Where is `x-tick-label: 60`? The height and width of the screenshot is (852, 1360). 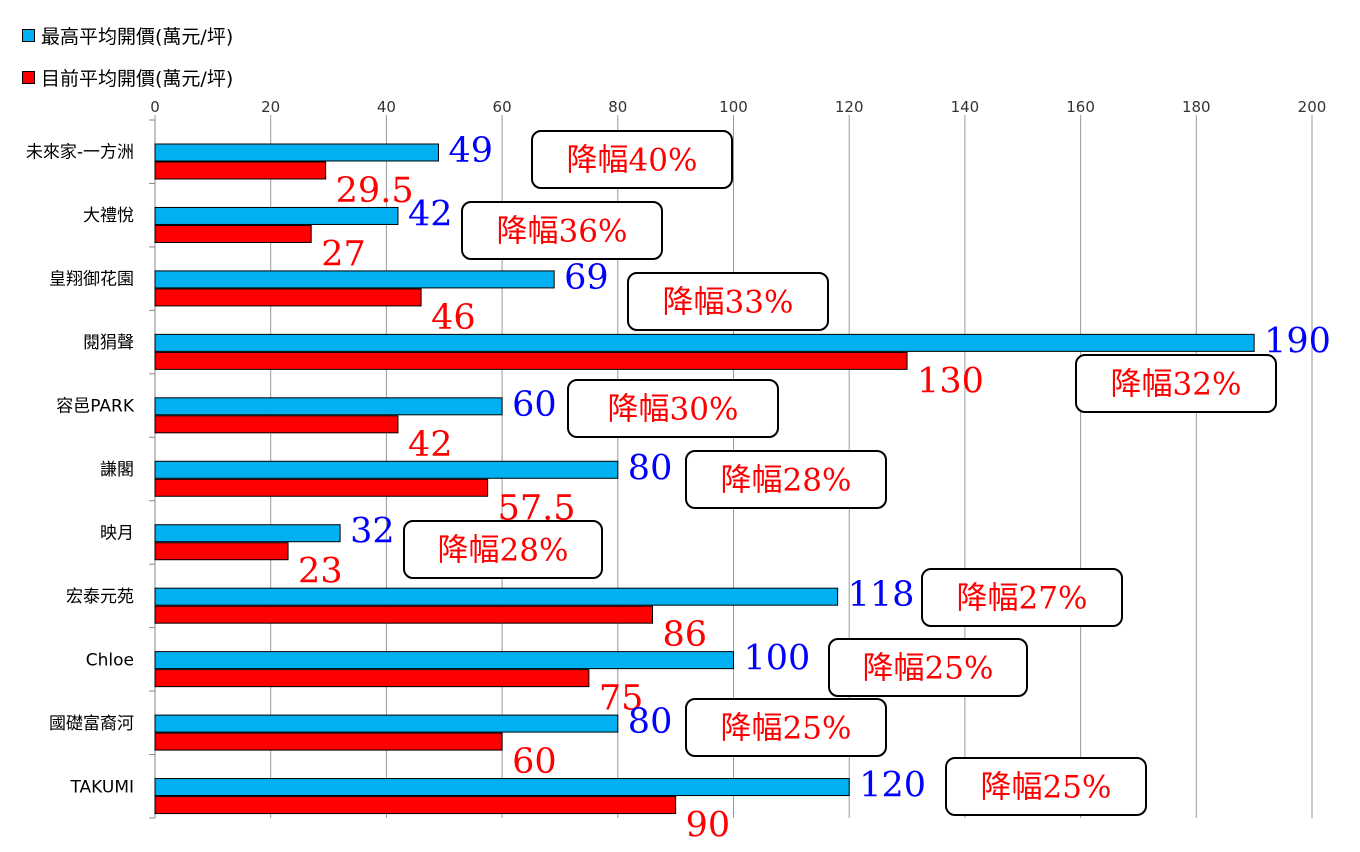 x-tick-label: 60 is located at coordinates (502, 107).